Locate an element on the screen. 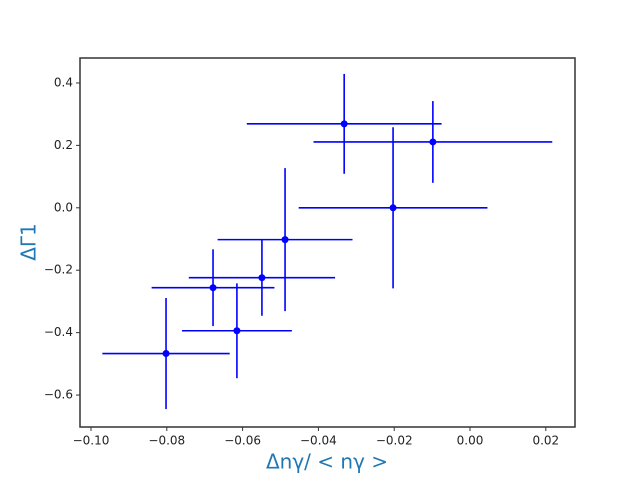  y-tick-label: 0.2 is located at coordinates (63, 145).